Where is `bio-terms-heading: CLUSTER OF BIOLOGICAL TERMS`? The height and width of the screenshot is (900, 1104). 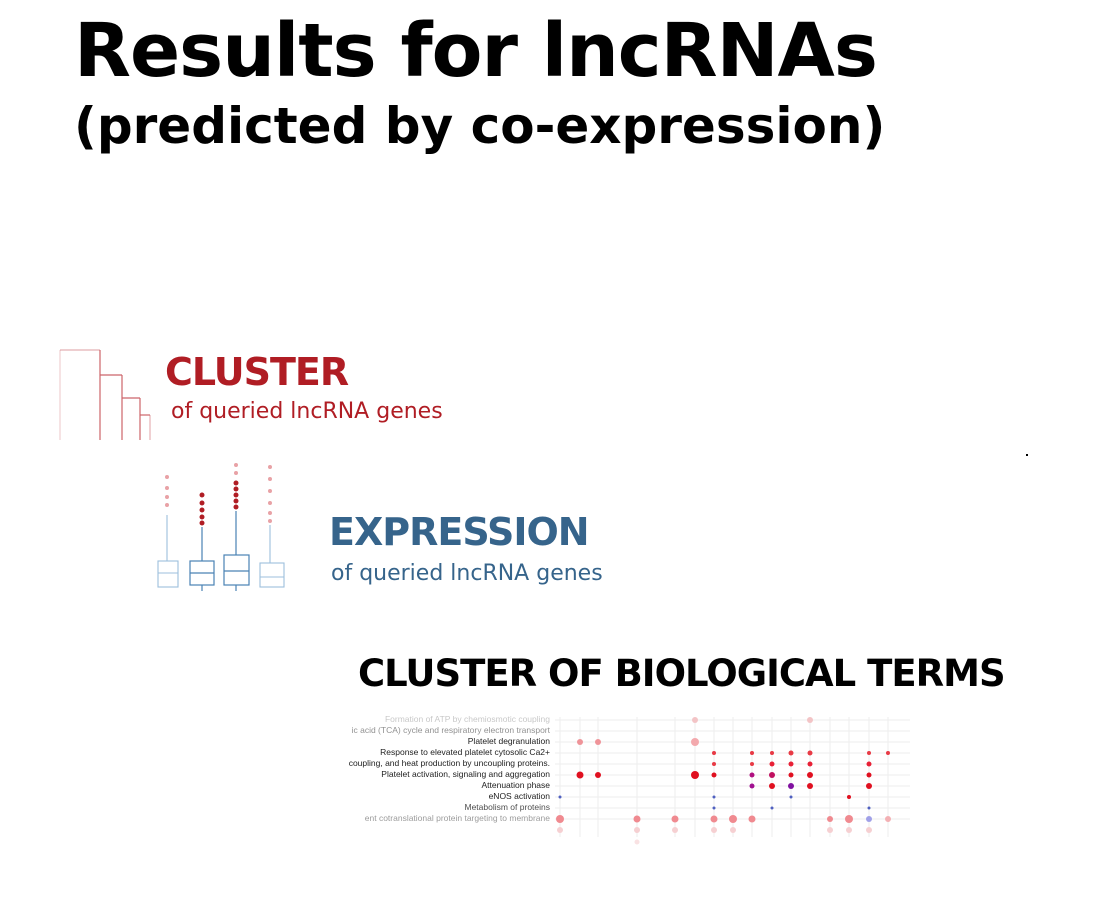
bio-terms-heading: CLUSTER OF BIOLOGICAL TERMS is located at coordinates (681, 673).